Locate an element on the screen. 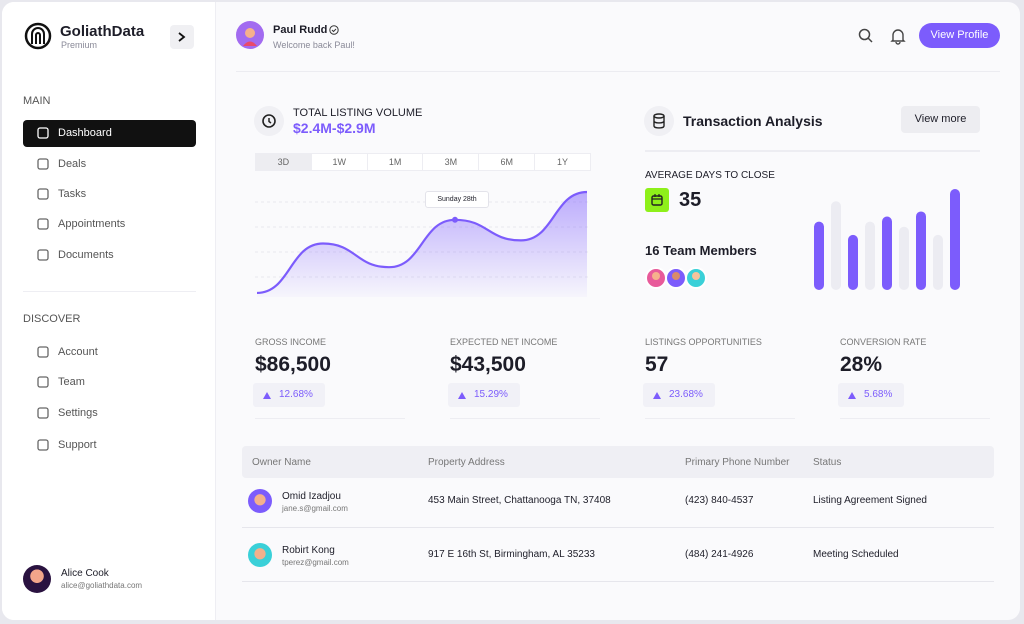 This screenshot has height=624, width=1024. calendar-glyph is located at coordinates (657, 200).